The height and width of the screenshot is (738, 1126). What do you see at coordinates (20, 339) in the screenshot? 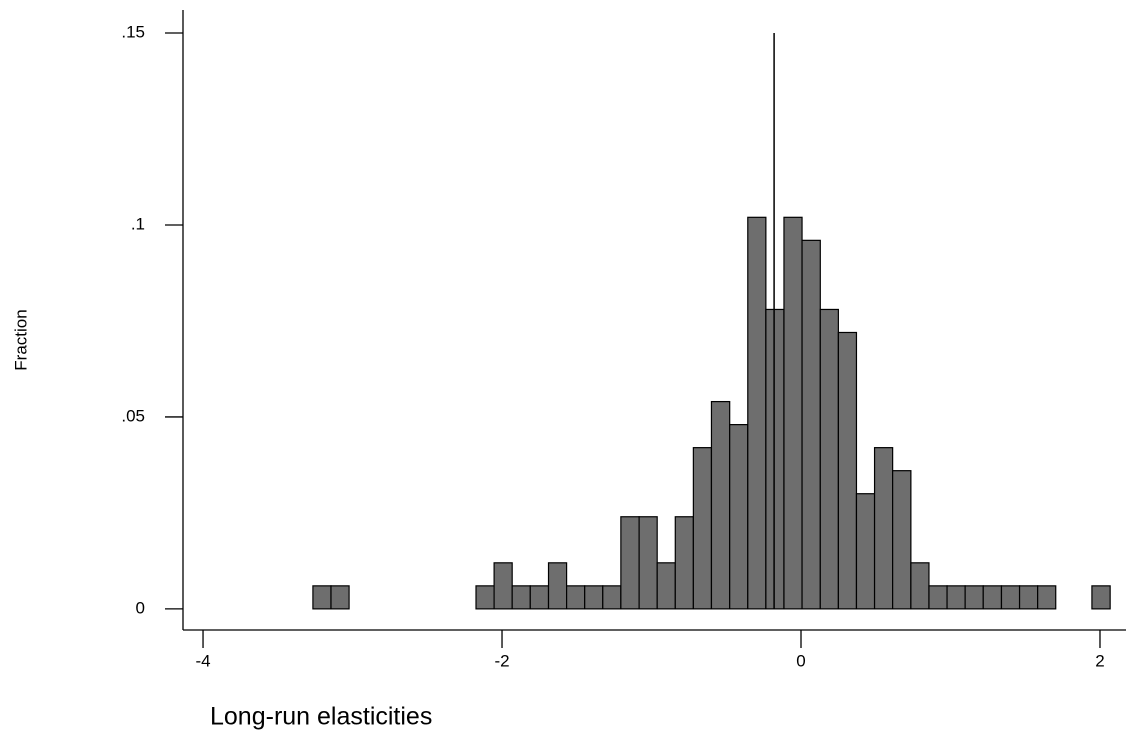
I see `y-axis-label: Fraction` at bounding box center [20, 339].